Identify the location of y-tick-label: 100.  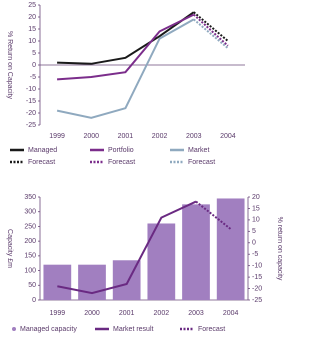
(30, 270).